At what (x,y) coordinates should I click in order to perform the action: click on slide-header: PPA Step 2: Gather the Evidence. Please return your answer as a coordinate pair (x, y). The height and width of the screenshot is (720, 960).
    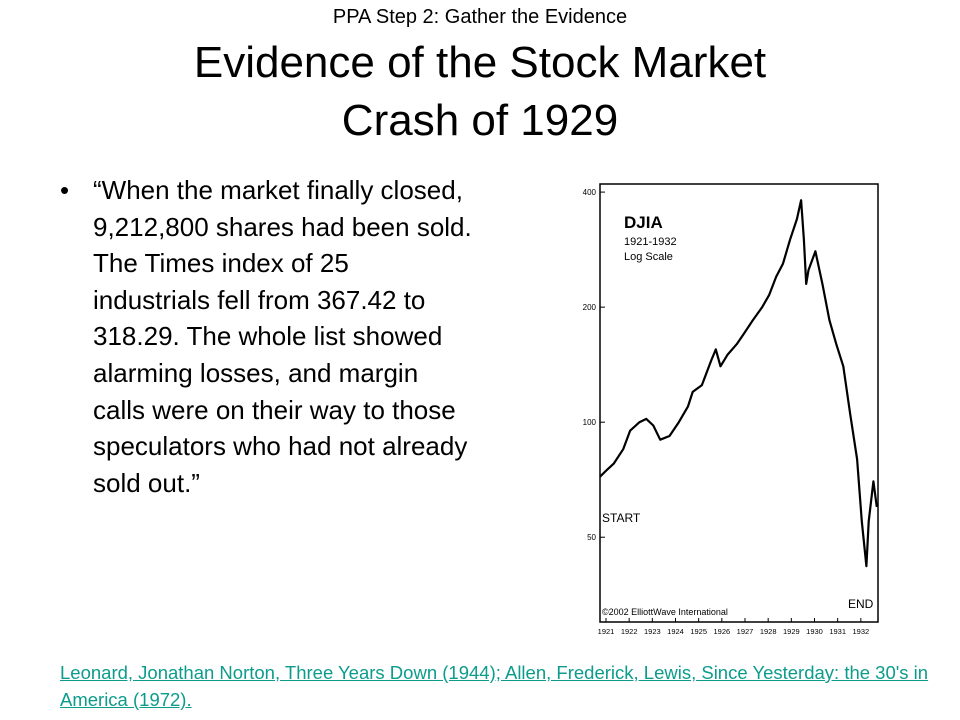
    Looking at the image, I should click on (480, 17).